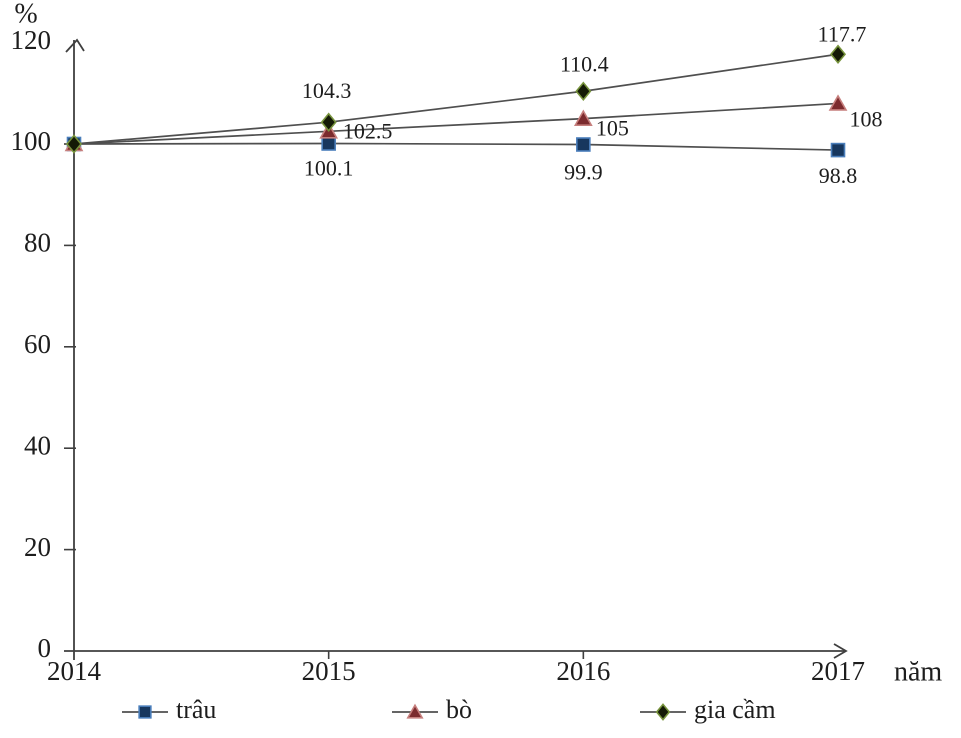 The width and height of the screenshot is (961, 738). Describe the element at coordinates (329, 671) in the screenshot. I see `x-tick-label: 2015` at that location.